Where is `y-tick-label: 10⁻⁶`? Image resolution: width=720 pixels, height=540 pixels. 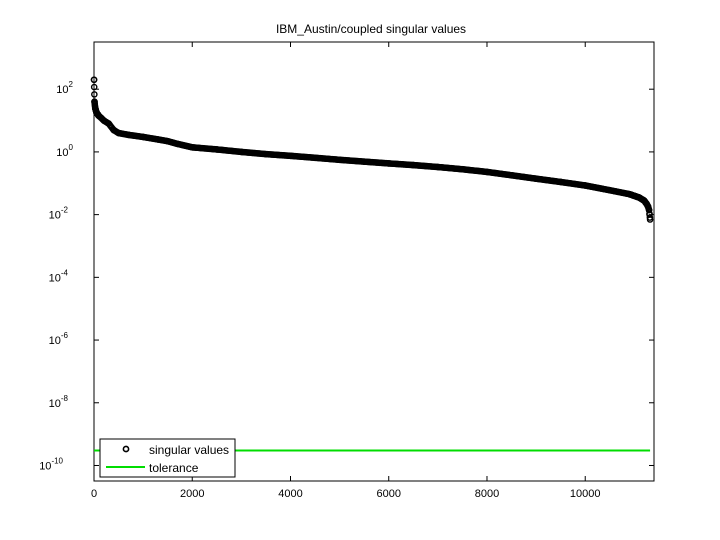 y-tick-label: 10⁻⁶ is located at coordinates (59, 339).